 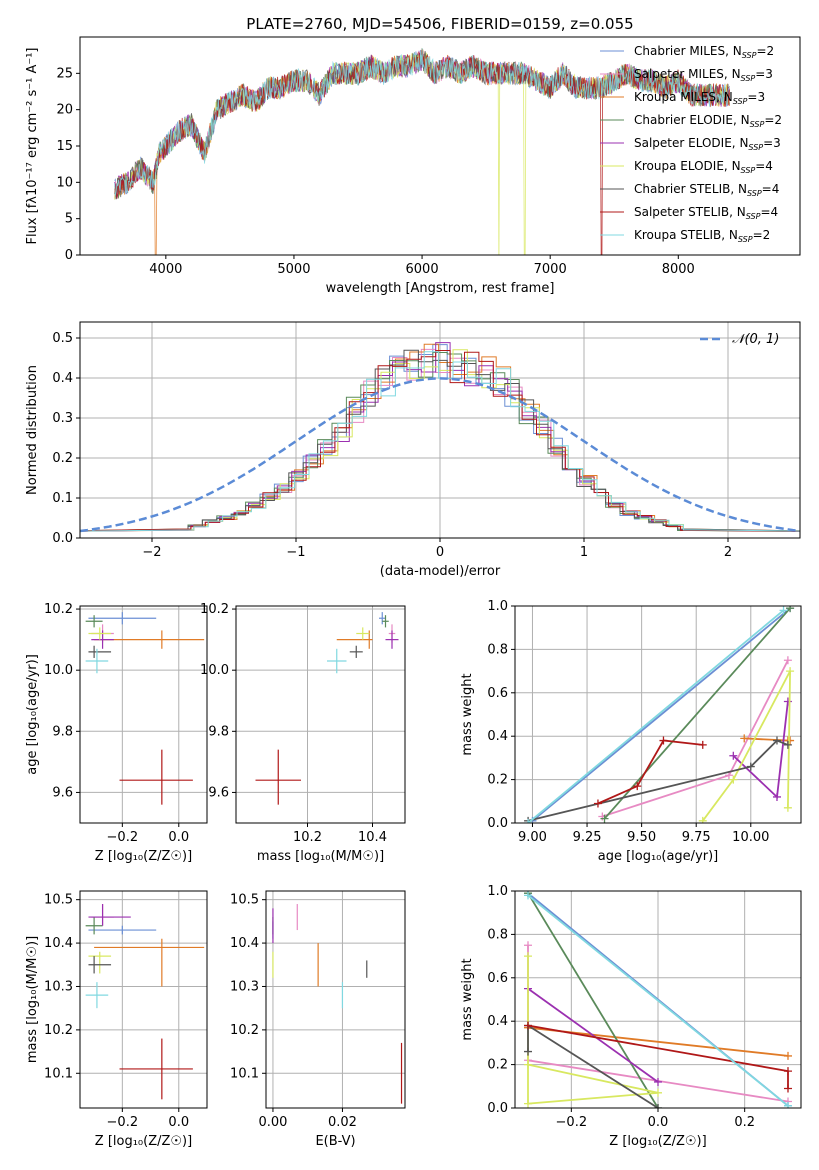 What do you see at coordinates (422, 122) in the screenshot?
I see `spectrum-line-kroupa-stelib` at bounding box center [422, 122].